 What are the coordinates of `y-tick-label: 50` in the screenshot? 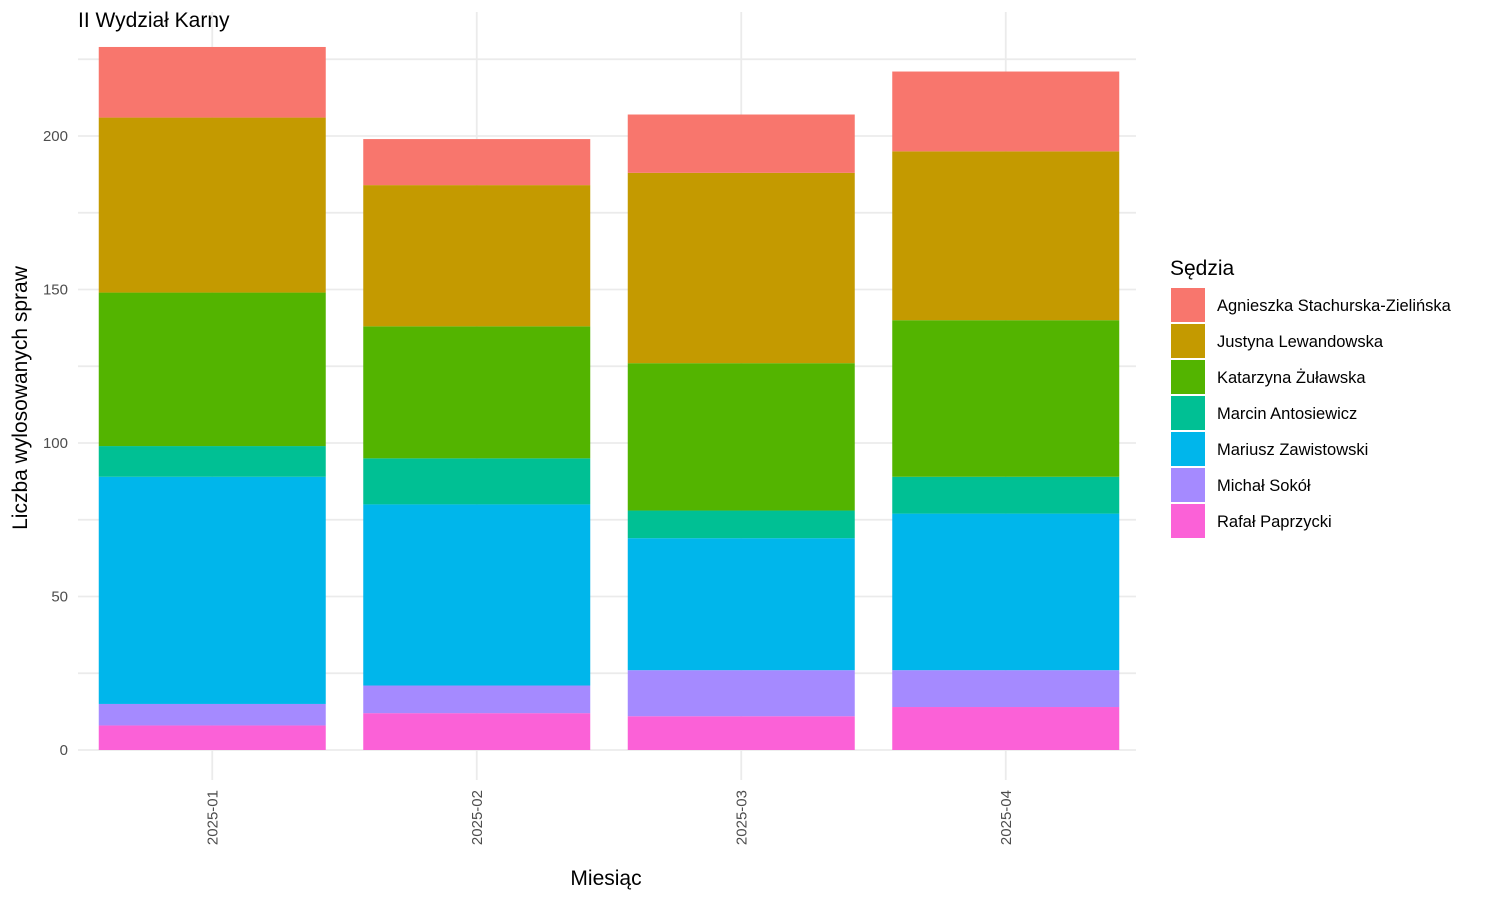 It's located at (59, 597).